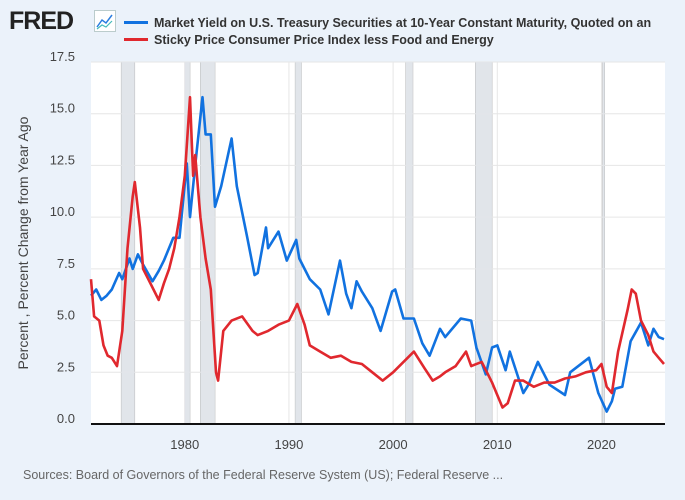 This screenshot has height=500, width=685. Describe the element at coordinates (136, 22) in the screenshot. I see `legend-swatch-blue` at that location.